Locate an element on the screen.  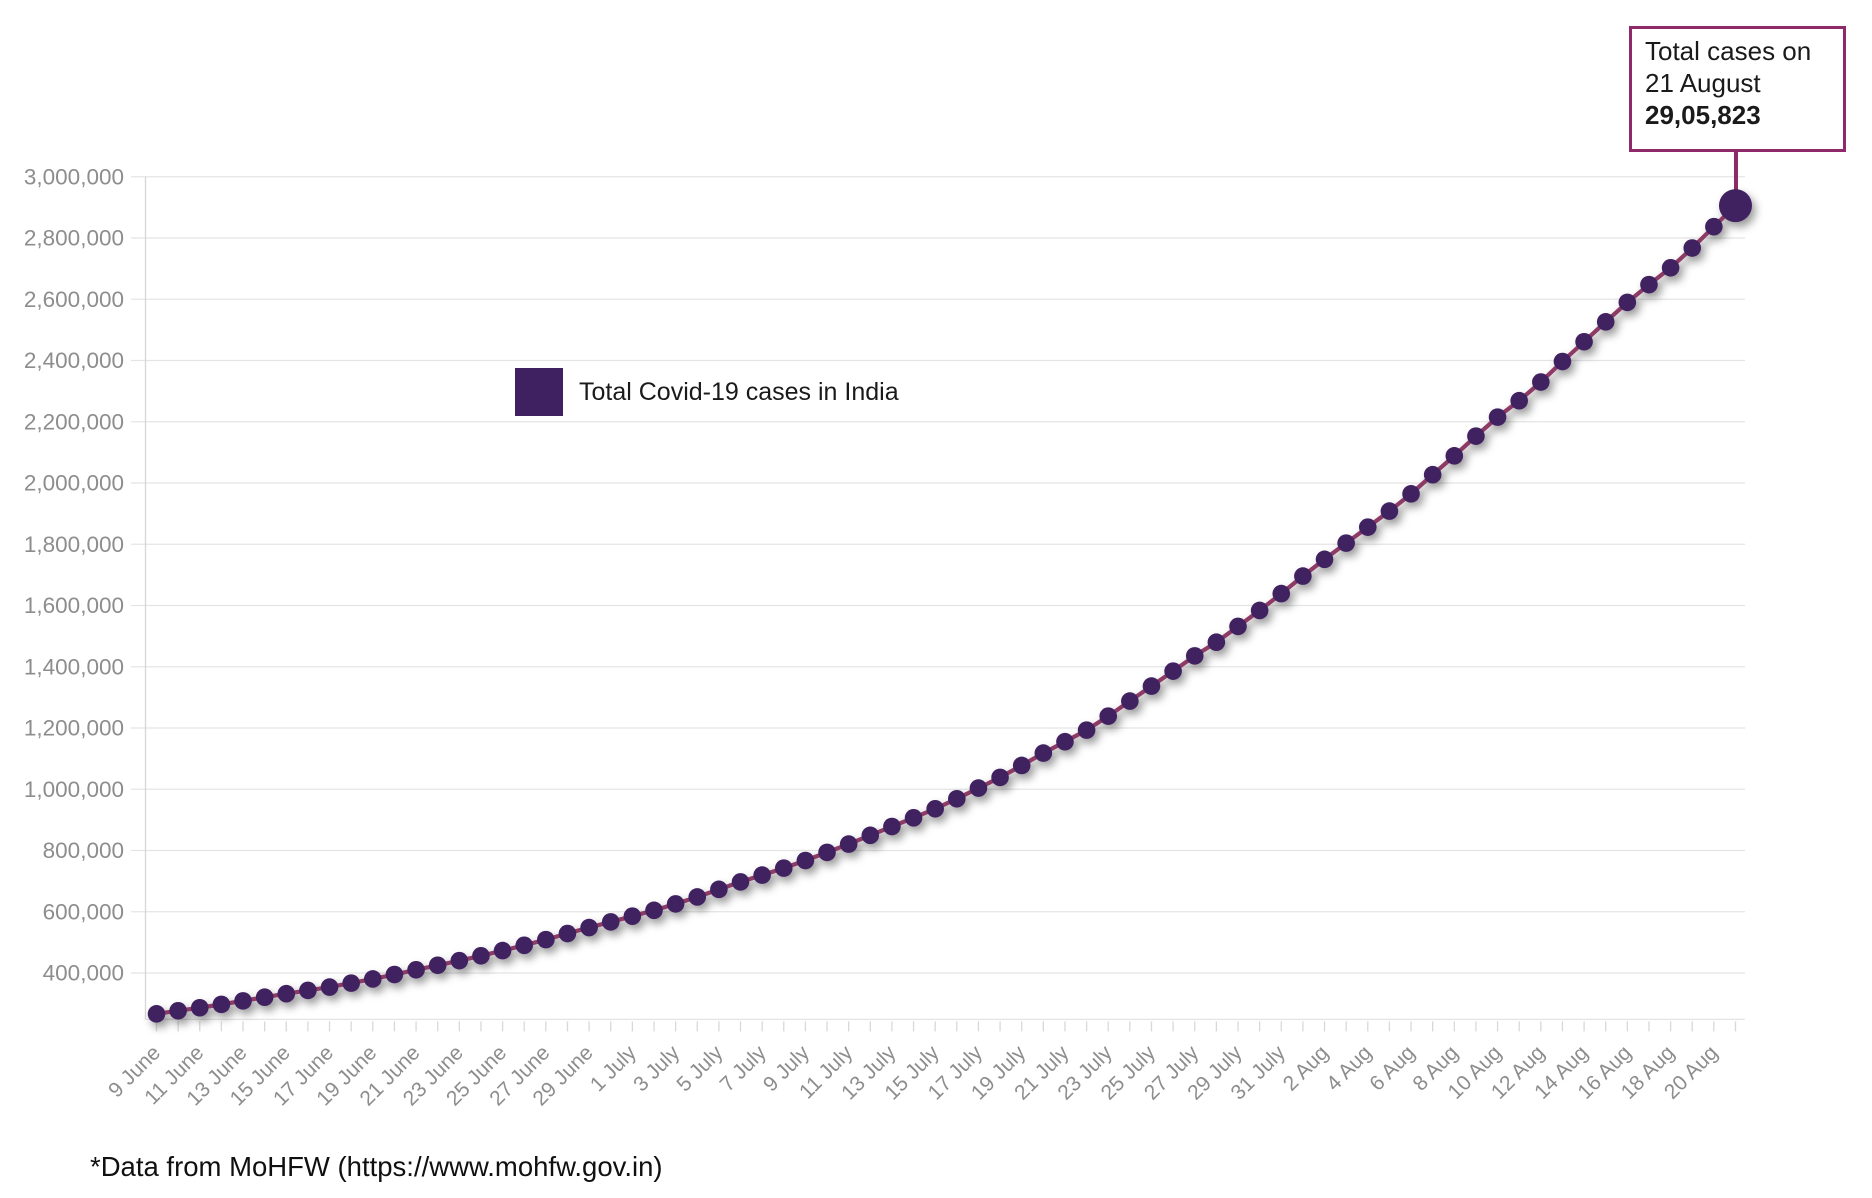
legend-label: Total Covid-19 cases in India is located at coordinates (739, 391).